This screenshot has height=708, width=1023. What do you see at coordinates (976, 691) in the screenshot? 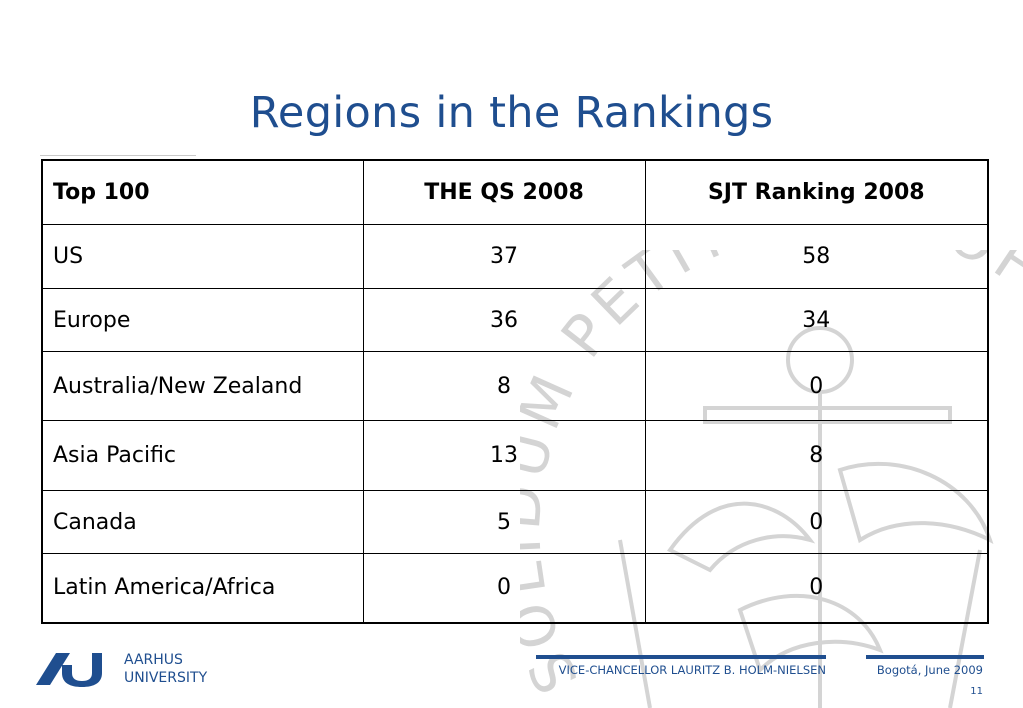
I see `page-number: 11` at bounding box center [976, 691].